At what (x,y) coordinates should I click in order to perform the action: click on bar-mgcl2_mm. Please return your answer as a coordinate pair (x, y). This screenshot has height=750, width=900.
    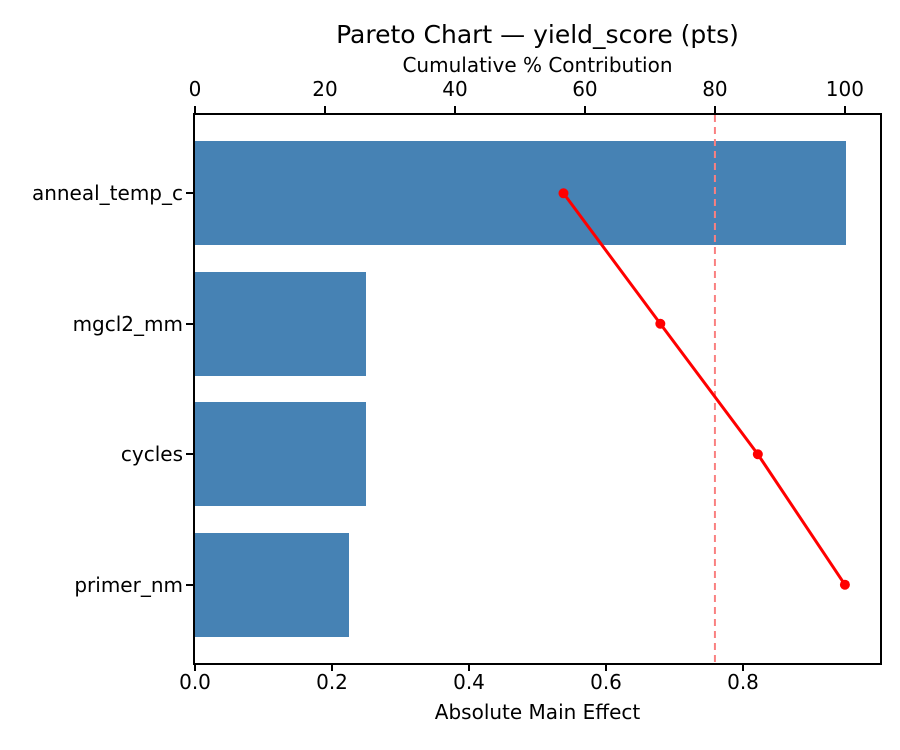
    Looking at the image, I should click on (281, 323).